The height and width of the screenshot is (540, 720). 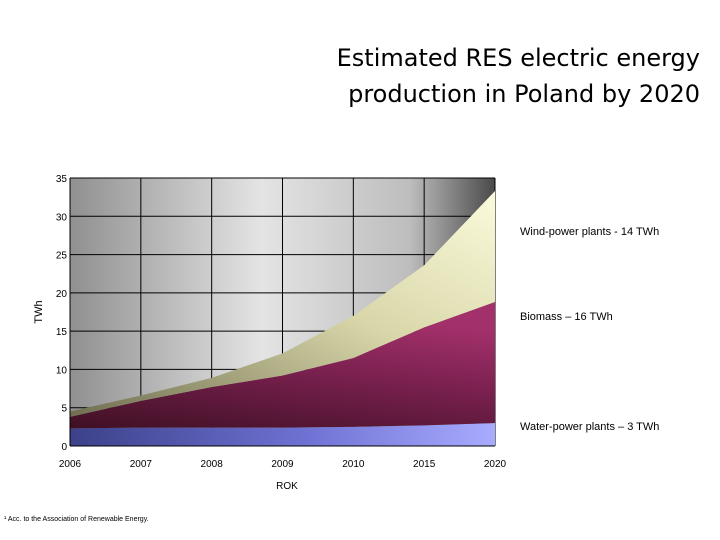 What do you see at coordinates (212, 464) in the screenshot?
I see `x-tick-label: 2008` at bounding box center [212, 464].